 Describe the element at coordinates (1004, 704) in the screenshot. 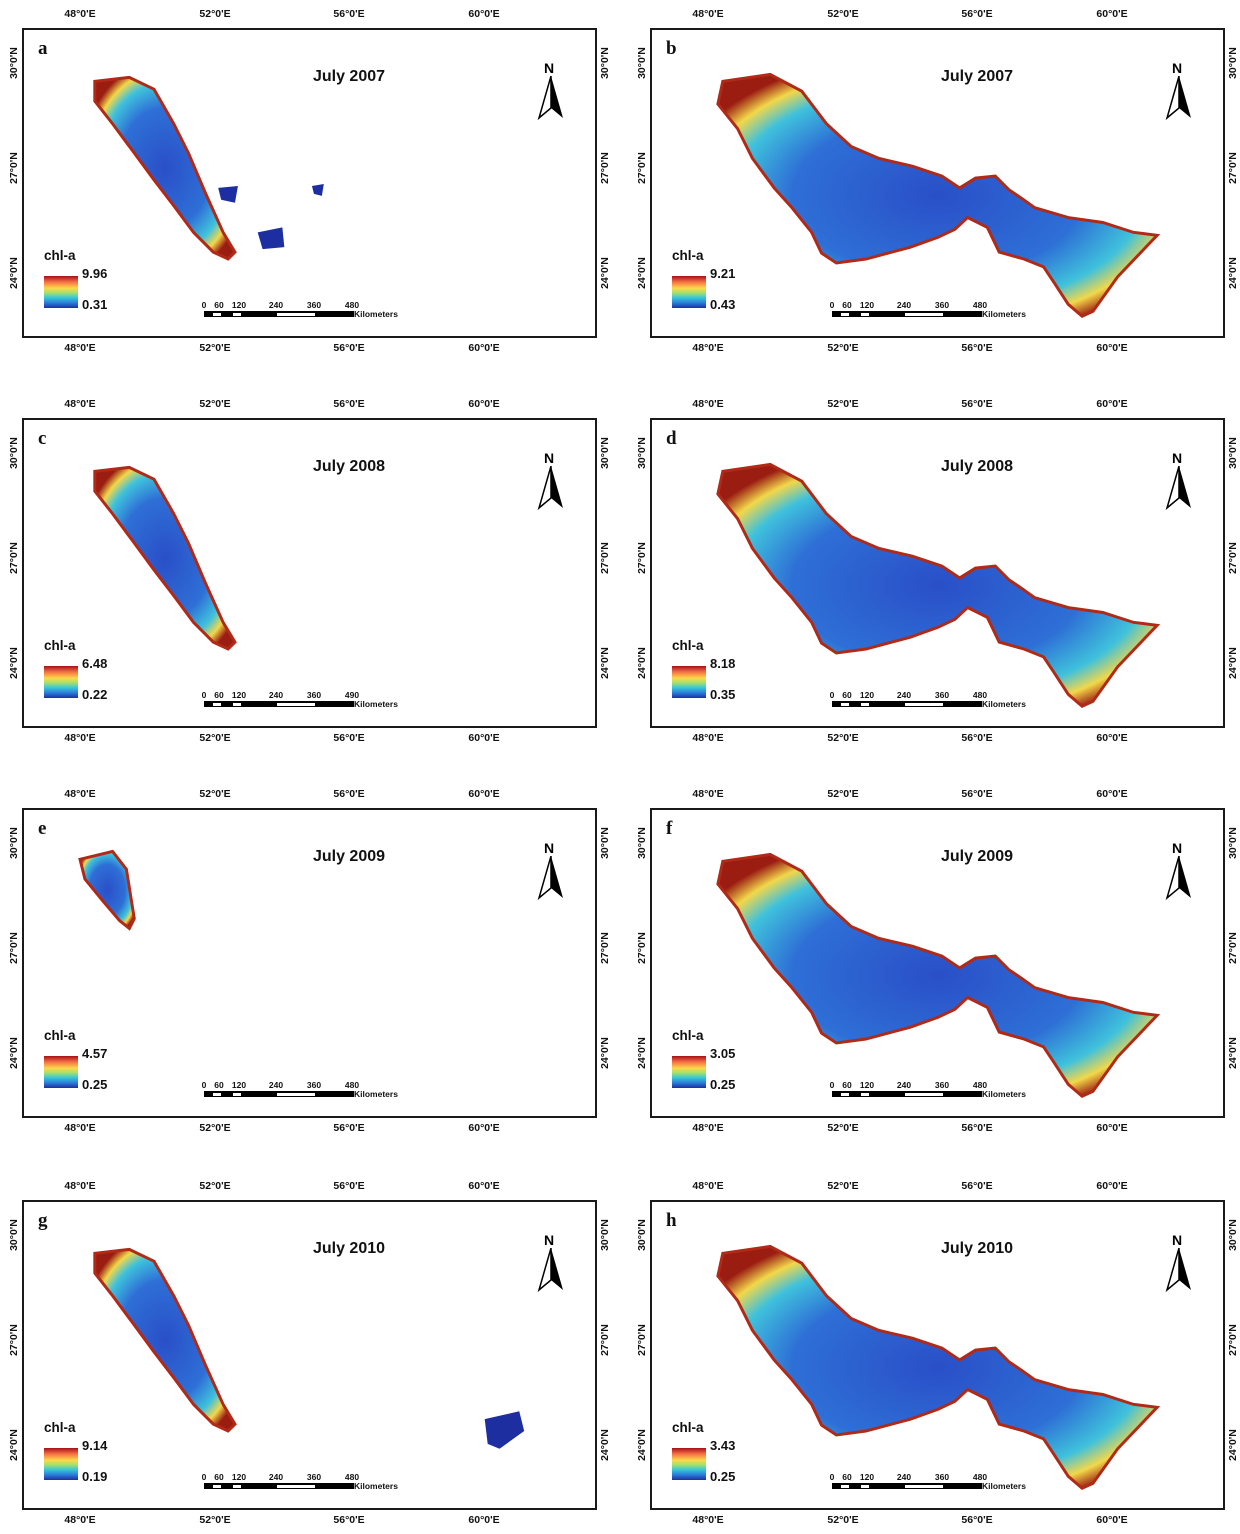

I see `scale-unit: Kilometers` at that location.